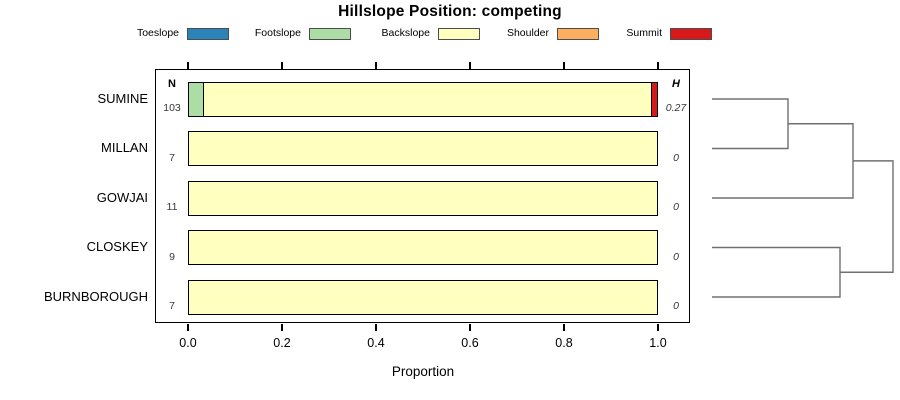  What do you see at coordinates (188, 343) in the screenshot?
I see `axis-tick-label: 0.0` at bounding box center [188, 343].